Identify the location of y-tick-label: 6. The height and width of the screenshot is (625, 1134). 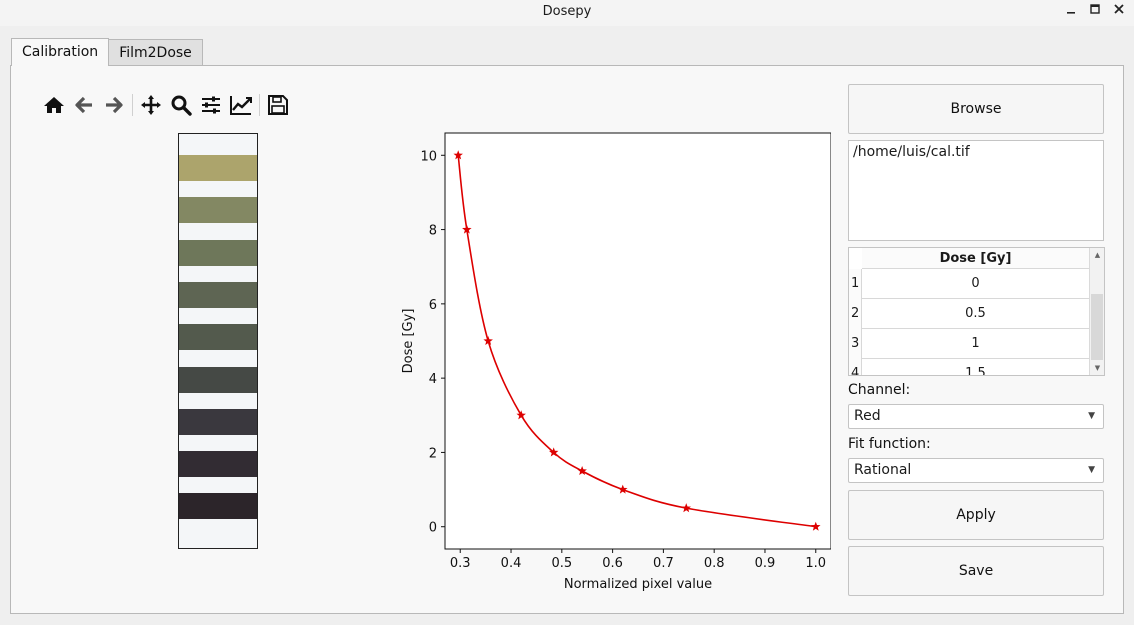
(433, 305).